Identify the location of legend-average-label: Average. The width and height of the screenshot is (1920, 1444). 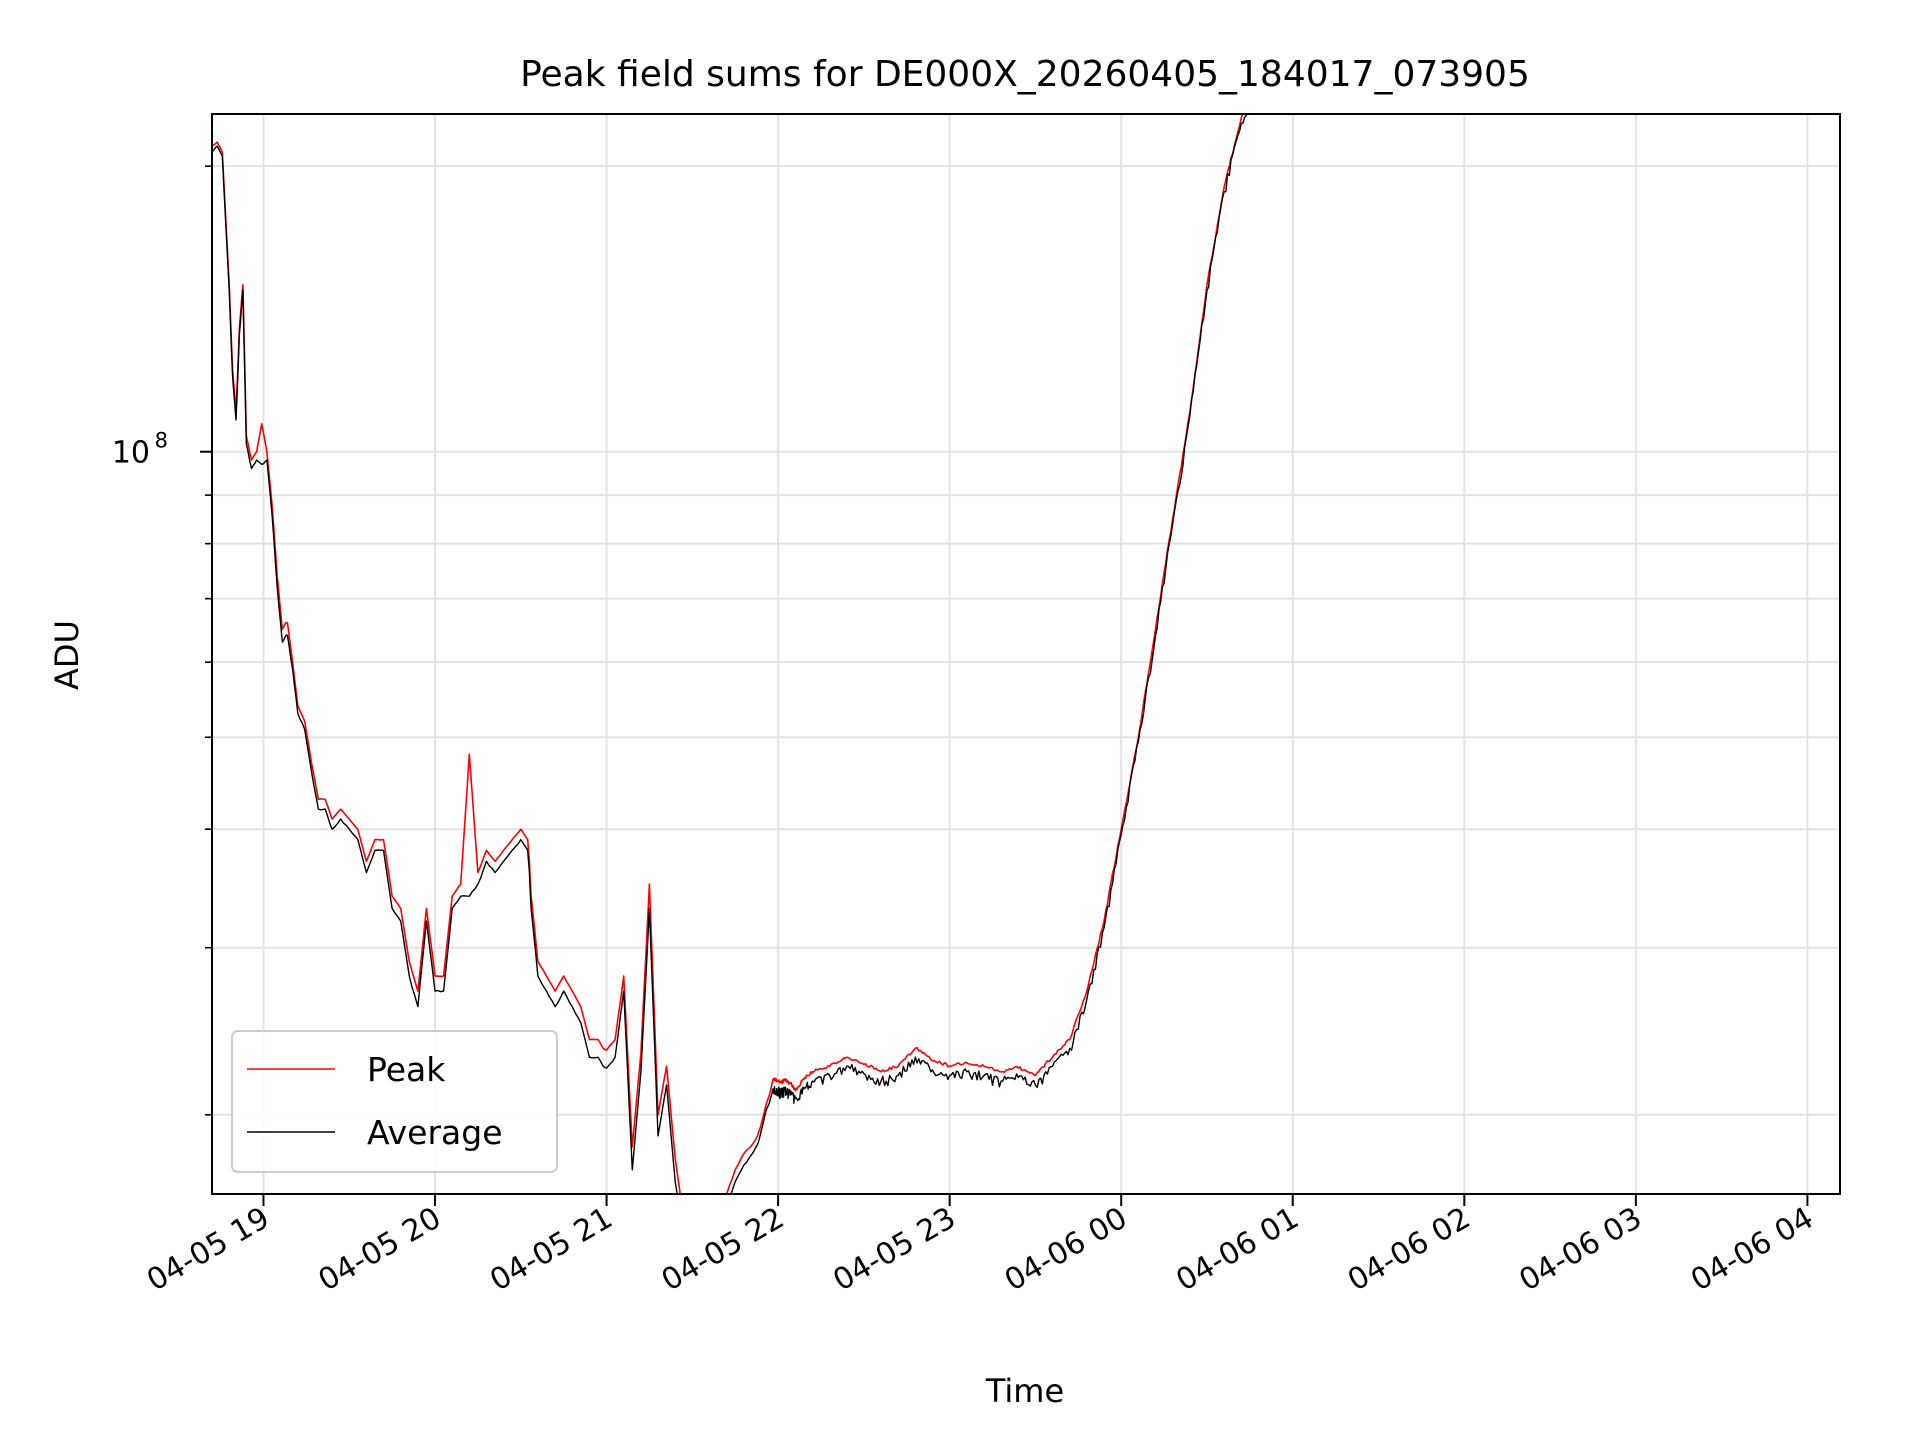
(435, 1132).